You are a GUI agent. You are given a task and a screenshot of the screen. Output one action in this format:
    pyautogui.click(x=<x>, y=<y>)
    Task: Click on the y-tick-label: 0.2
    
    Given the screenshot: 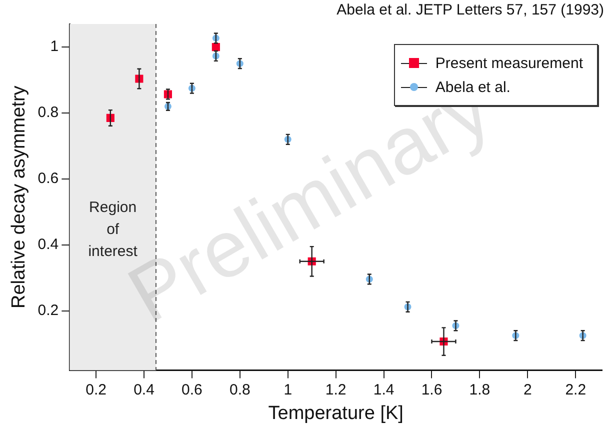 What is the action you would take?
    pyautogui.click(x=48, y=310)
    